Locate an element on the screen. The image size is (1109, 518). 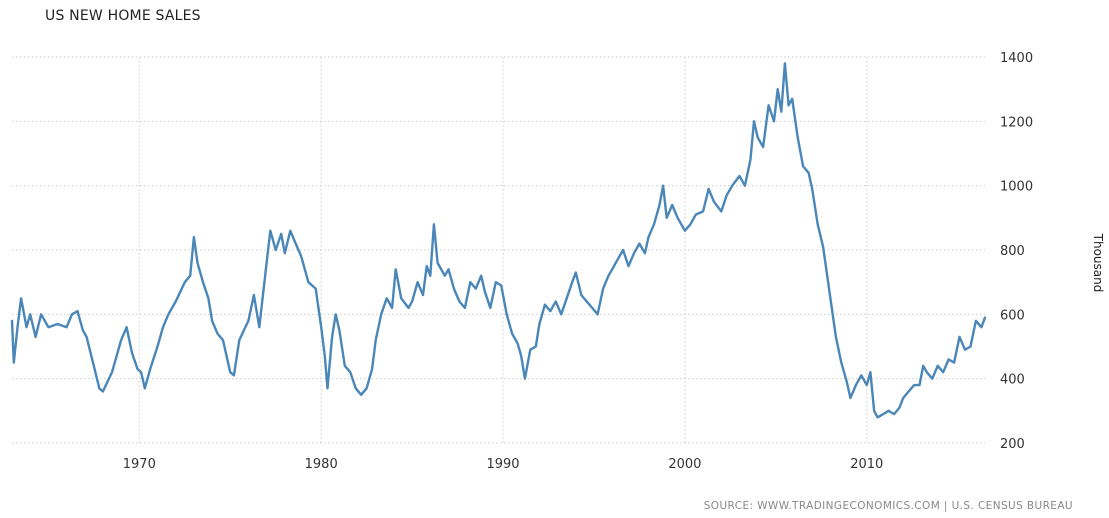
y-tick-label: 800 is located at coordinates (1012, 251).